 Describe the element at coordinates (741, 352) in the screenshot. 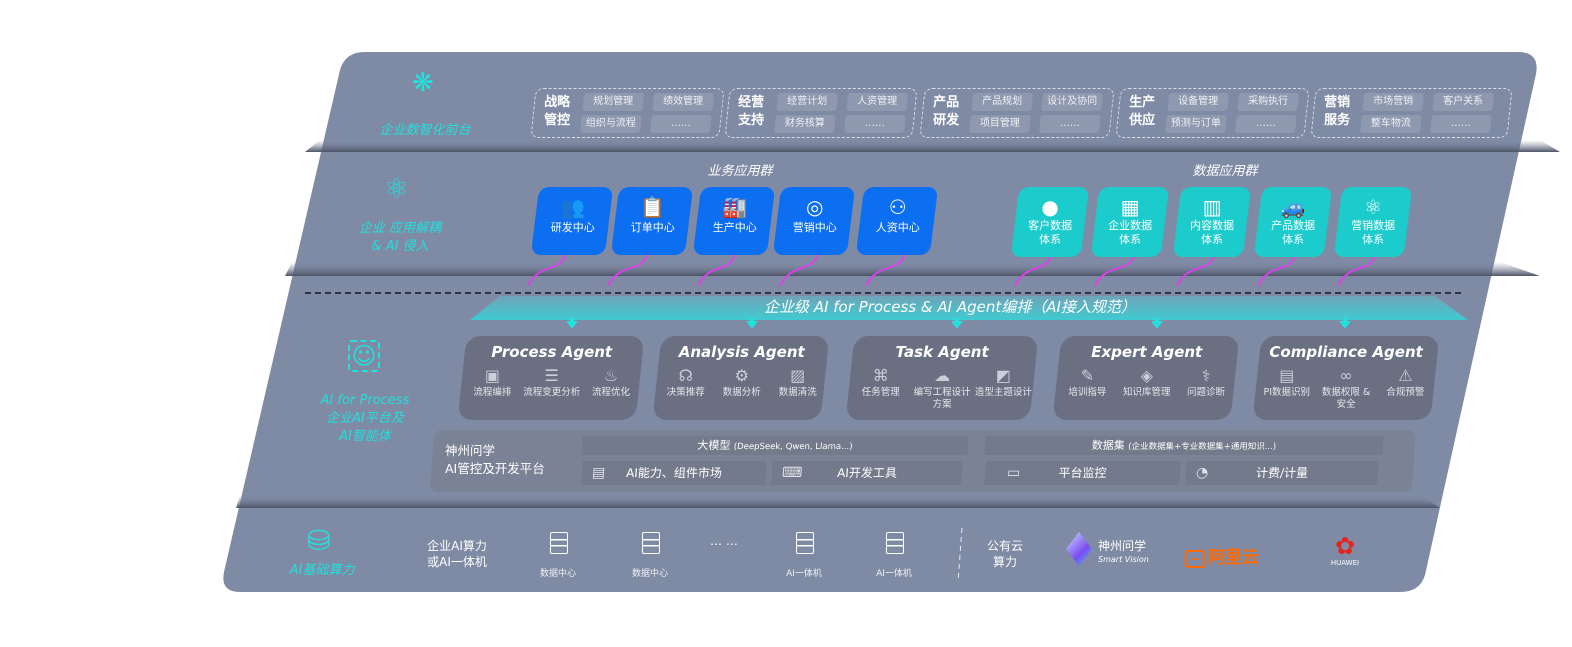

I see `agent-title: Analysis Agent` at that location.